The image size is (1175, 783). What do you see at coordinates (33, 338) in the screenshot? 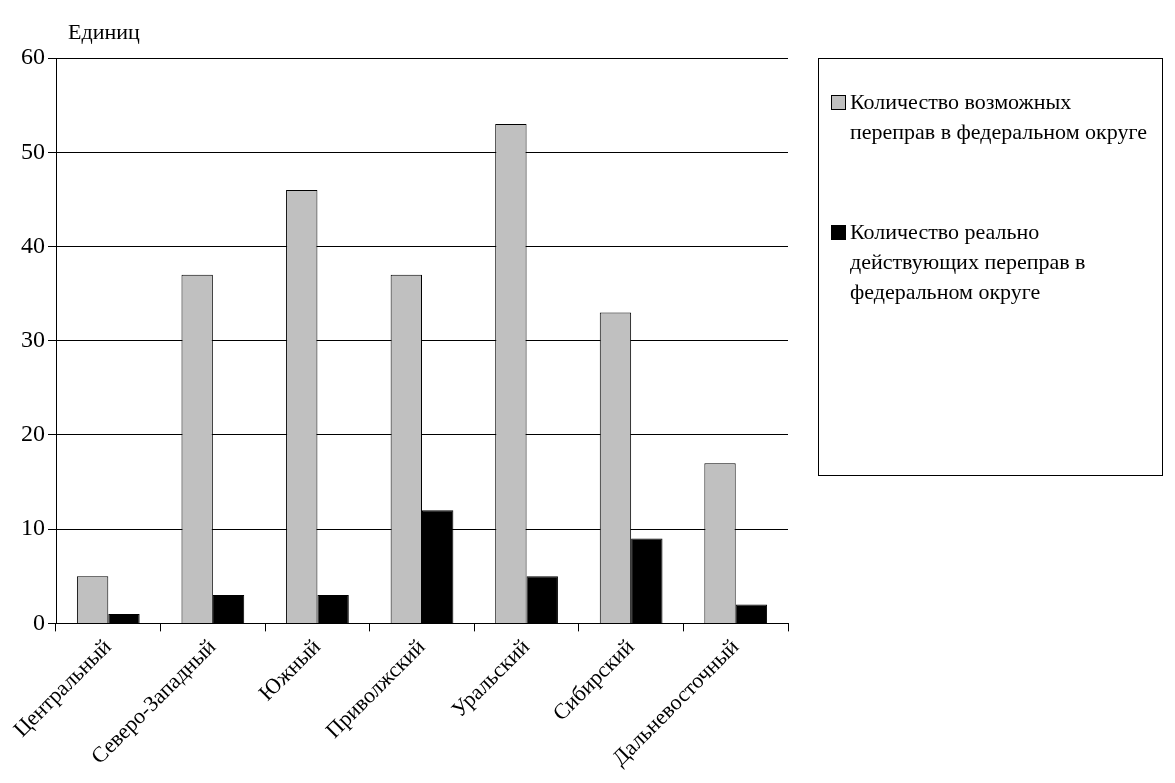
I see `y-tick-label: 30` at bounding box center [33, 338].